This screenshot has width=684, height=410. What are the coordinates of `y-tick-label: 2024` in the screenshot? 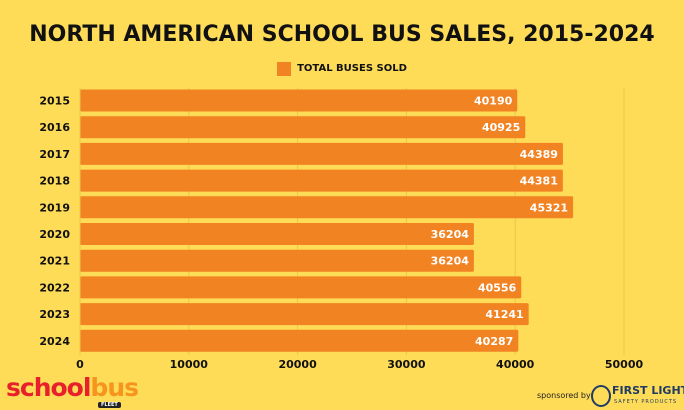 It's located at (54, 341).